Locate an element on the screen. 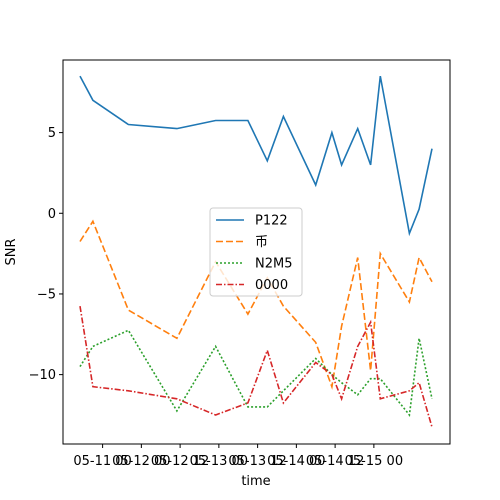 This screenshot has width=500, height=500. y-axis: −10 −5 0 5 is located at coordinates (46, 254).